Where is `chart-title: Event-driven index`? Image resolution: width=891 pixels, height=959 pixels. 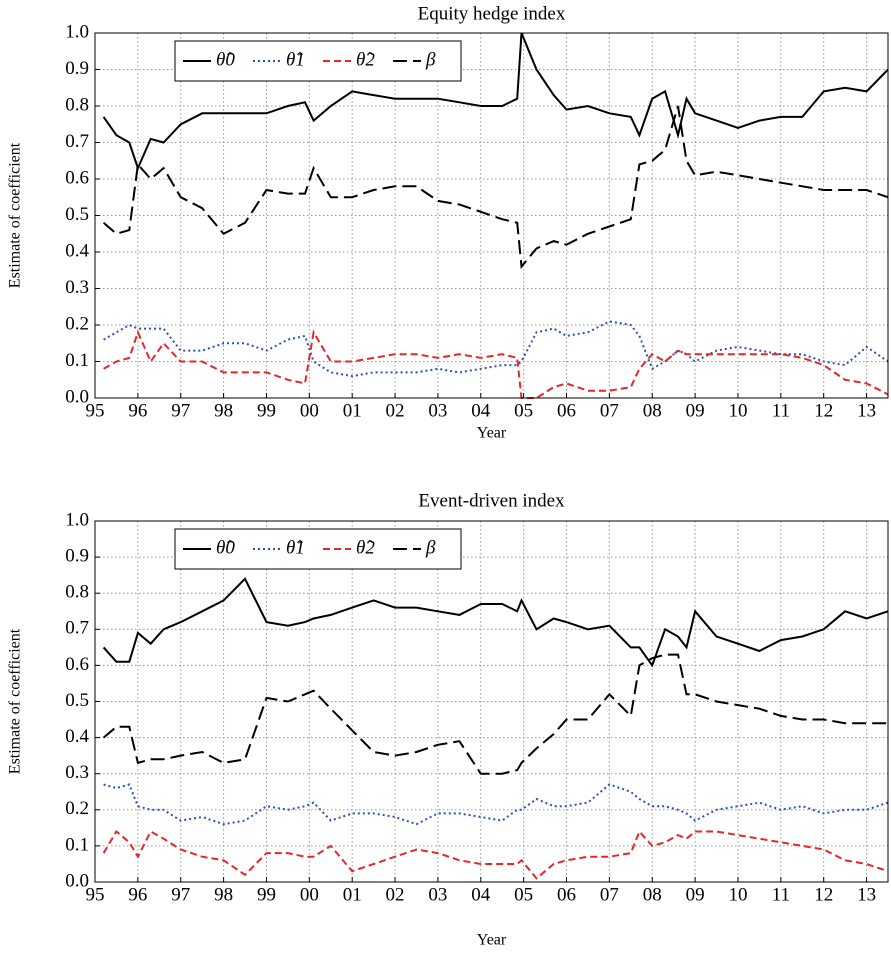 chart-title: Event-driven index is located at coordinates (491, 500).